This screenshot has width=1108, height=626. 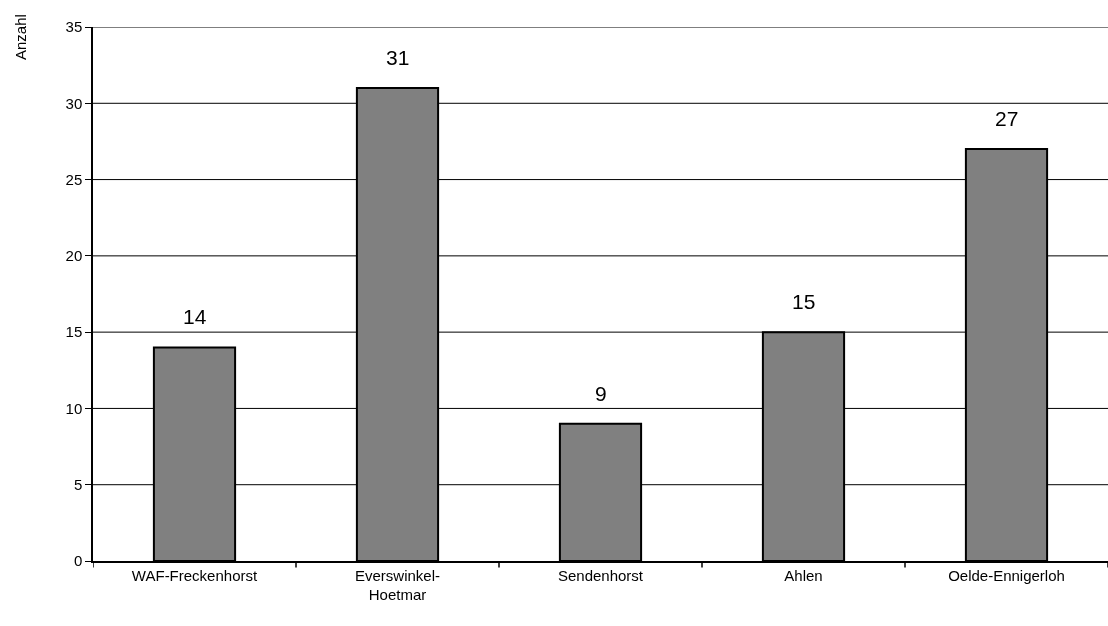 What do you see at coordinates (803, 575) in the screenshot?
I see `x-tick-label: Ahlen` at bounding box center [803, 575].